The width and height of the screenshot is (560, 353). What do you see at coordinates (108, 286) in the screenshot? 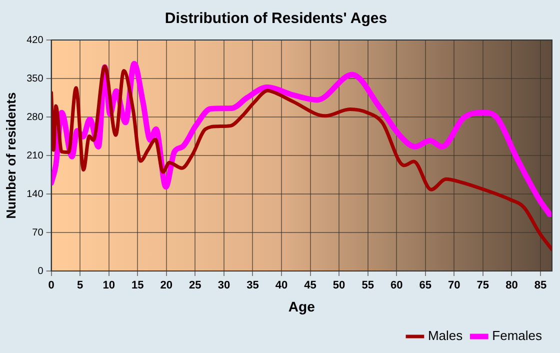
I see `x-tick-label: 10` at bounding box center [108, 286].